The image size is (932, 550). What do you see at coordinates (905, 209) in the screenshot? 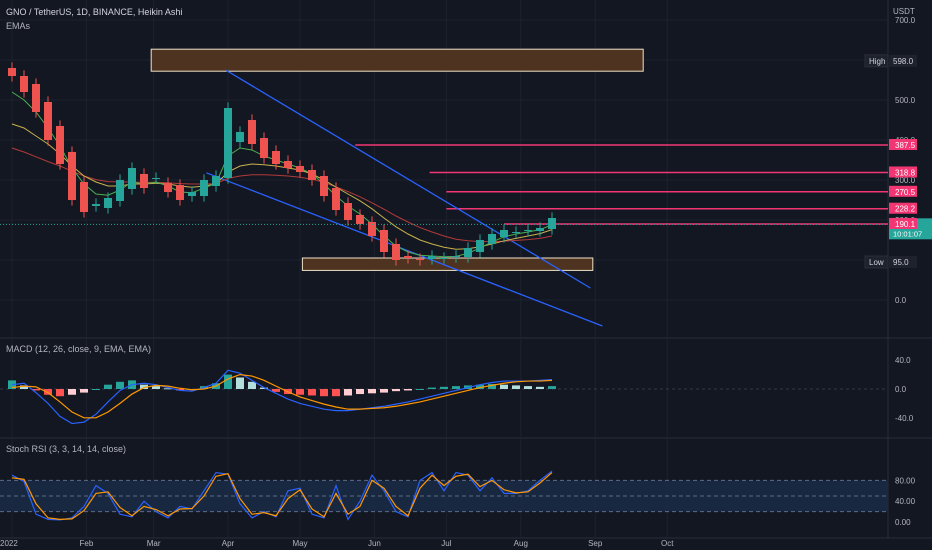
I see `level-tag-label: 228.2` at bounding box center [905, 209].